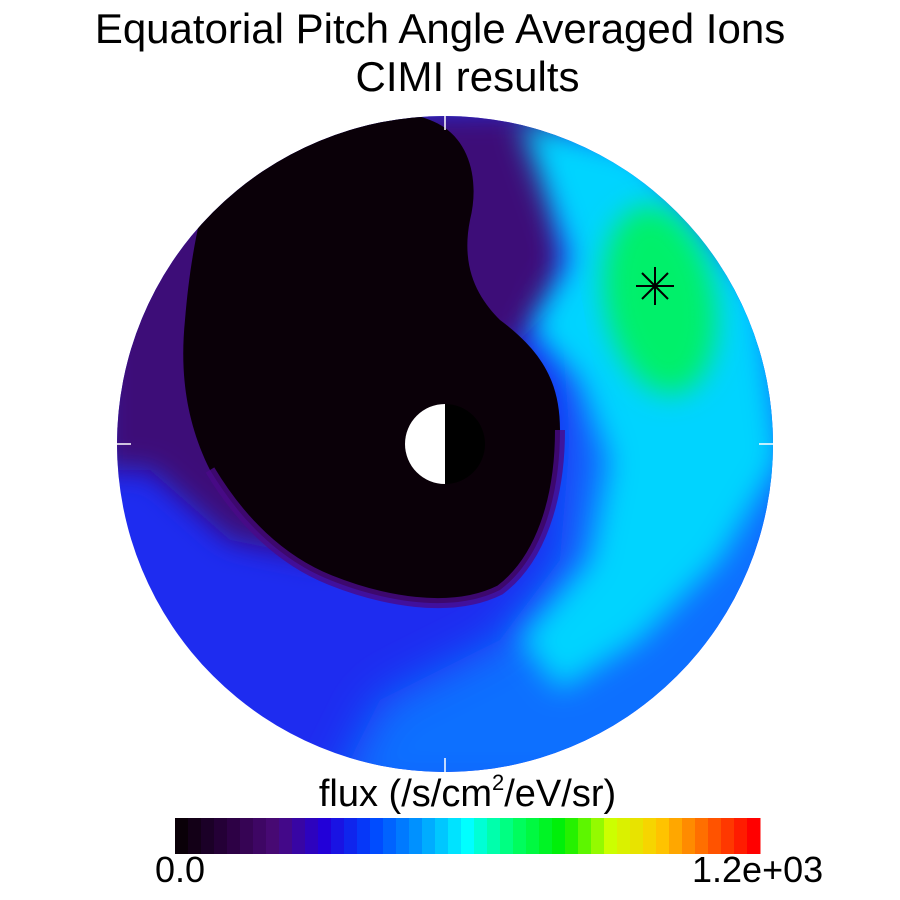 This screenshot has height=900, width=900. I want to click on planet, so click(445, 444).